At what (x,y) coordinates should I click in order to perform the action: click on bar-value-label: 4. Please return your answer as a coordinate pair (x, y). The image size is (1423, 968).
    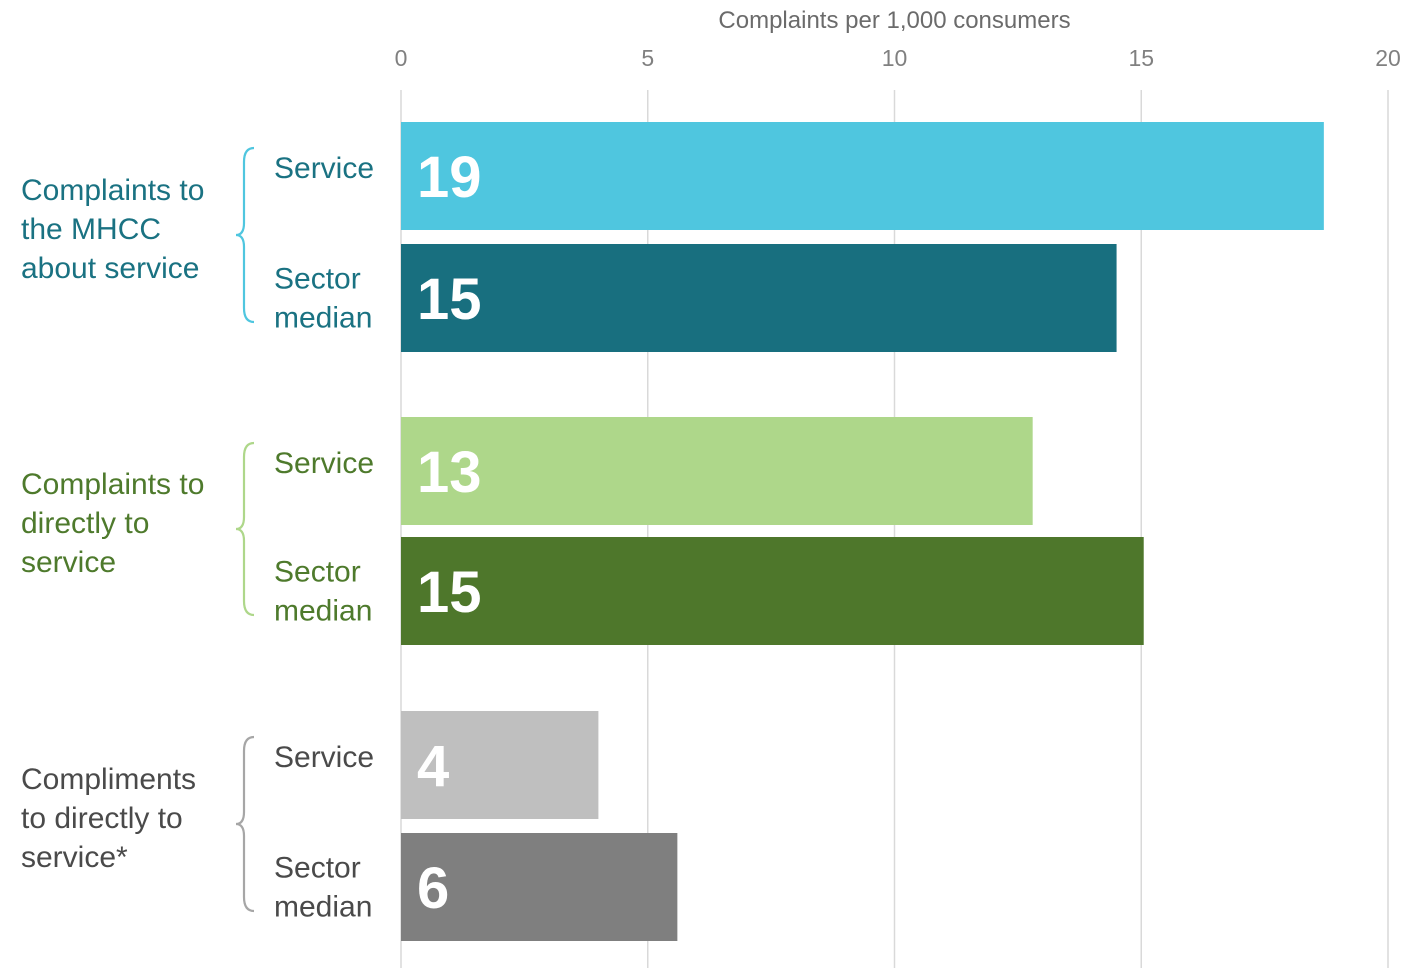
    Looking at the image, I should click on (433, 766).